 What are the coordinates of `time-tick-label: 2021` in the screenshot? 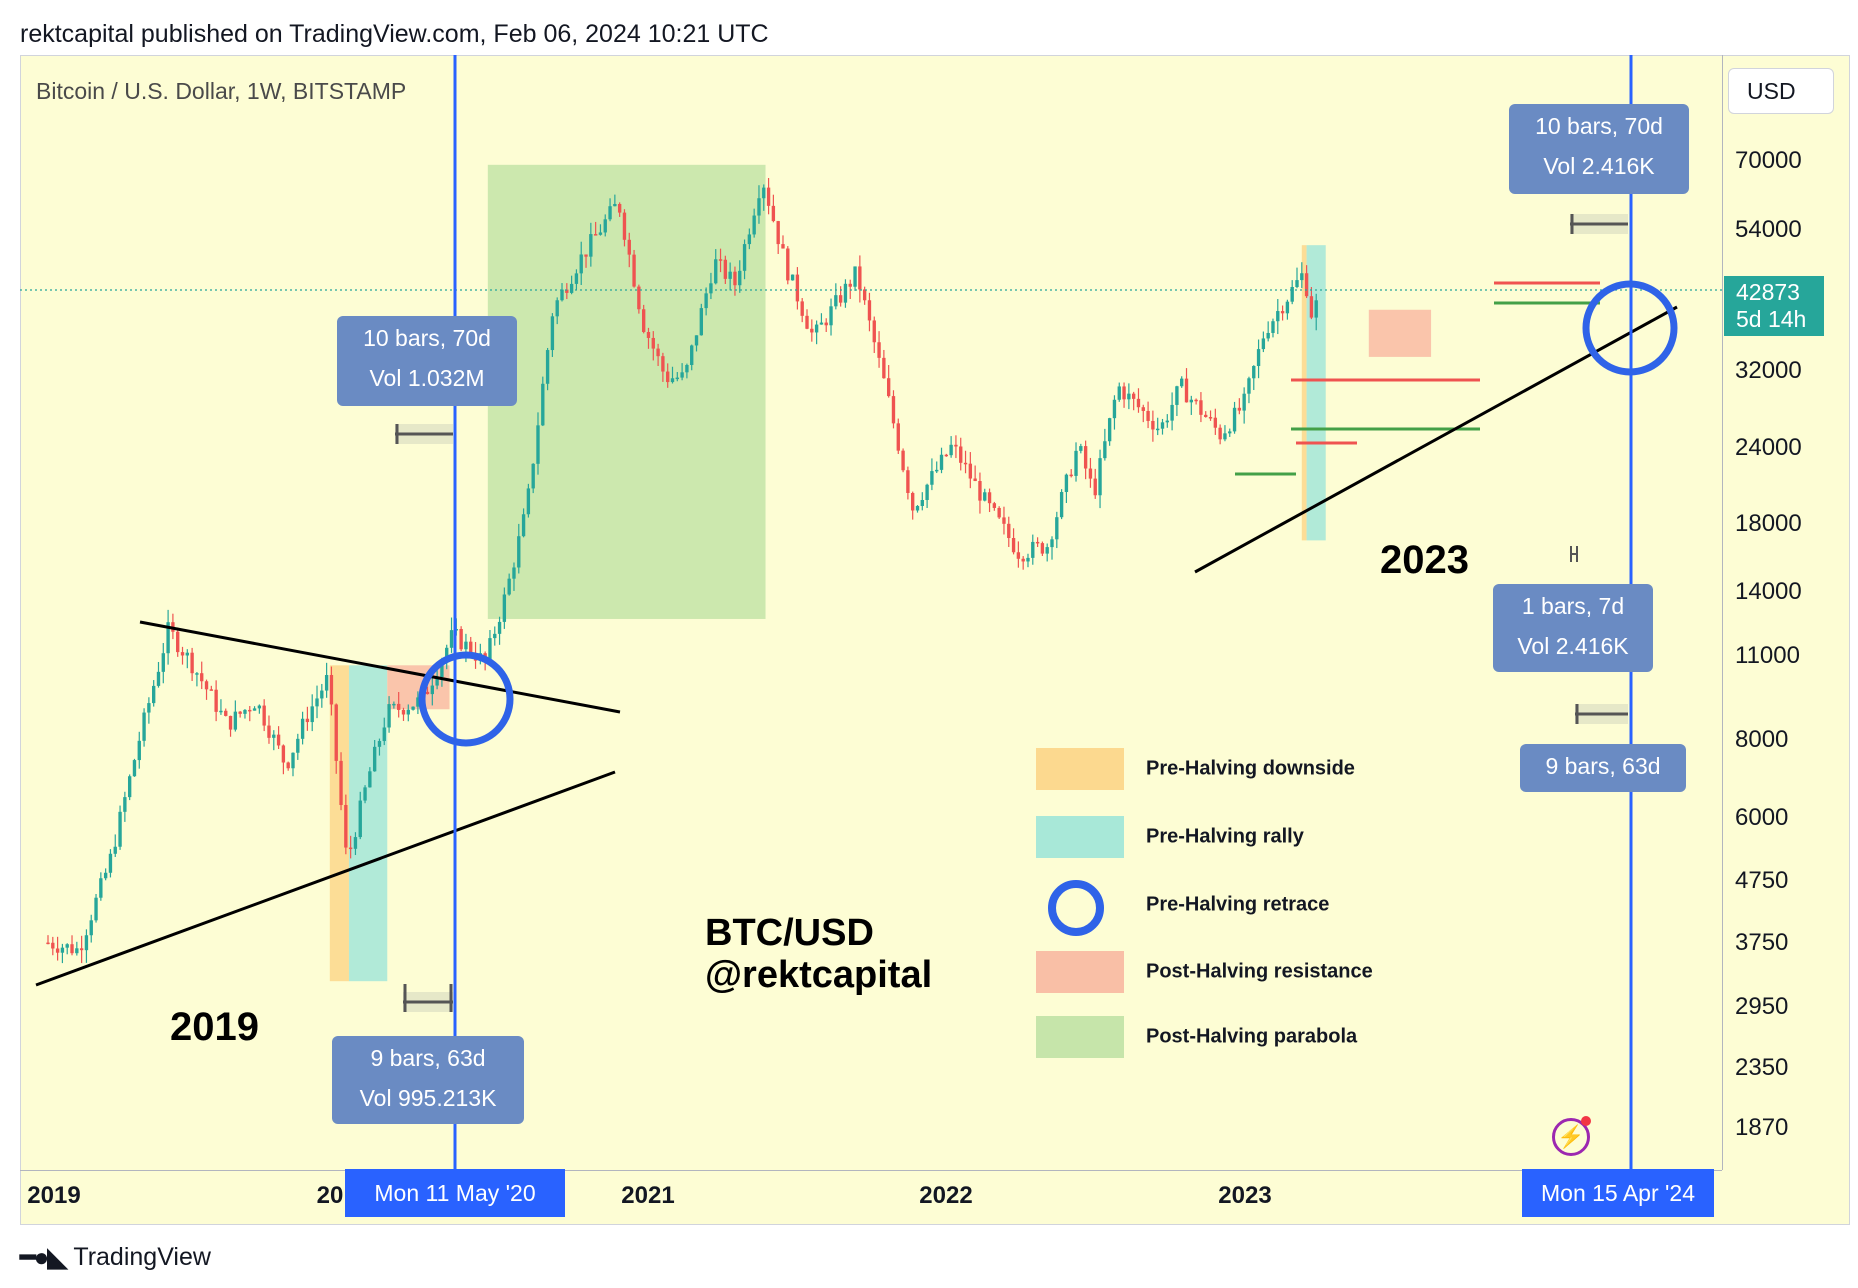 It's located at (648, 1195).